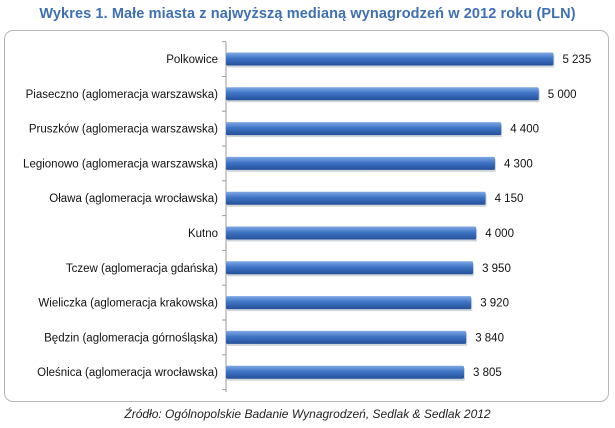  I want to click on category-label: Pruszków (aglomeracja warszawska), so click(123, 130).